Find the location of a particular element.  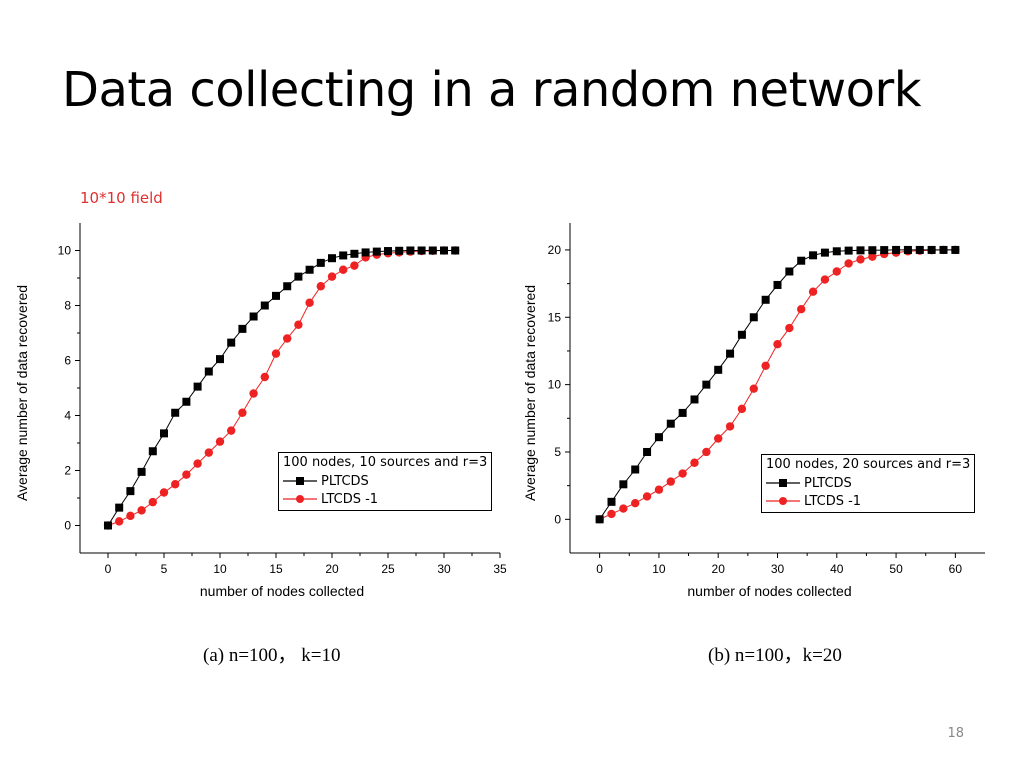

y-tick-label: 6 is located at coordinates (67, 361).